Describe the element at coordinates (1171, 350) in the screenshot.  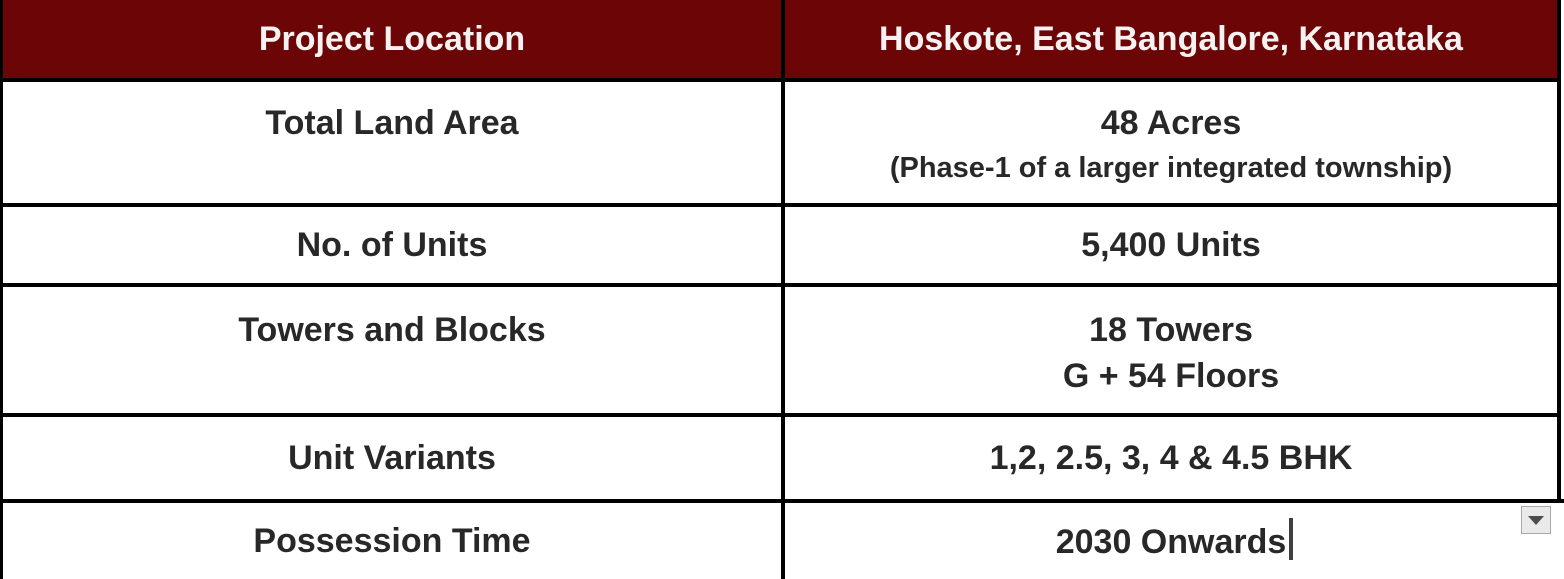
I see `value-cell-towers-and-blocks: 18 Towers G + 54 Floors` at that location.